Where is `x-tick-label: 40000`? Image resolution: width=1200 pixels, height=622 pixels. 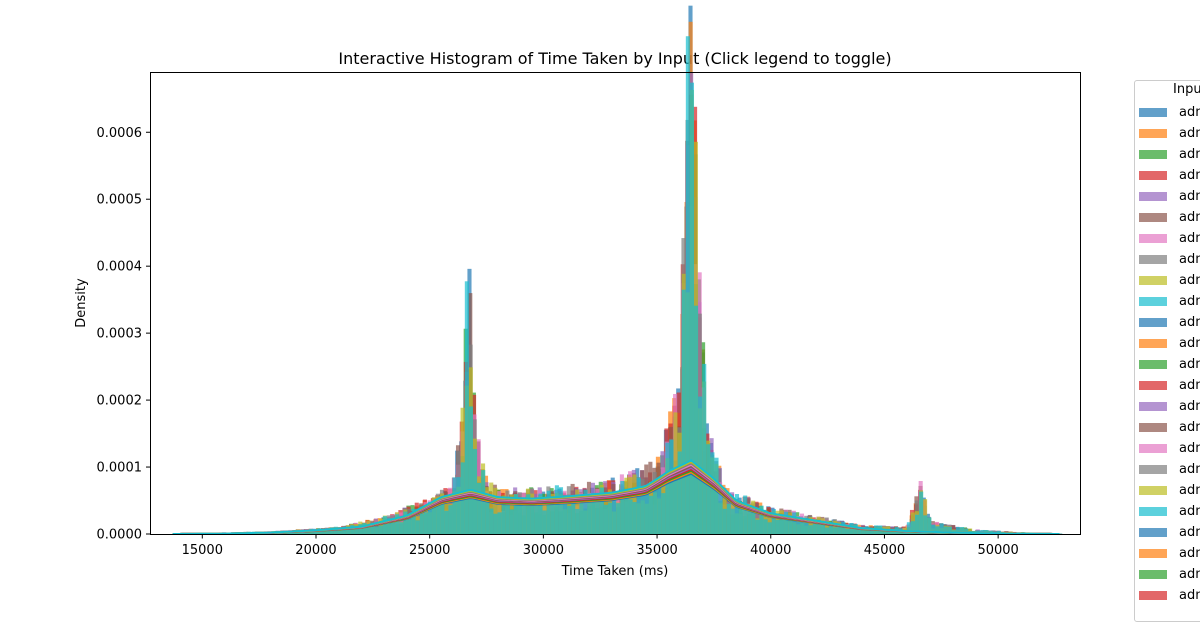
x-tick-label: 40000 is located at coordinates (770, 550).